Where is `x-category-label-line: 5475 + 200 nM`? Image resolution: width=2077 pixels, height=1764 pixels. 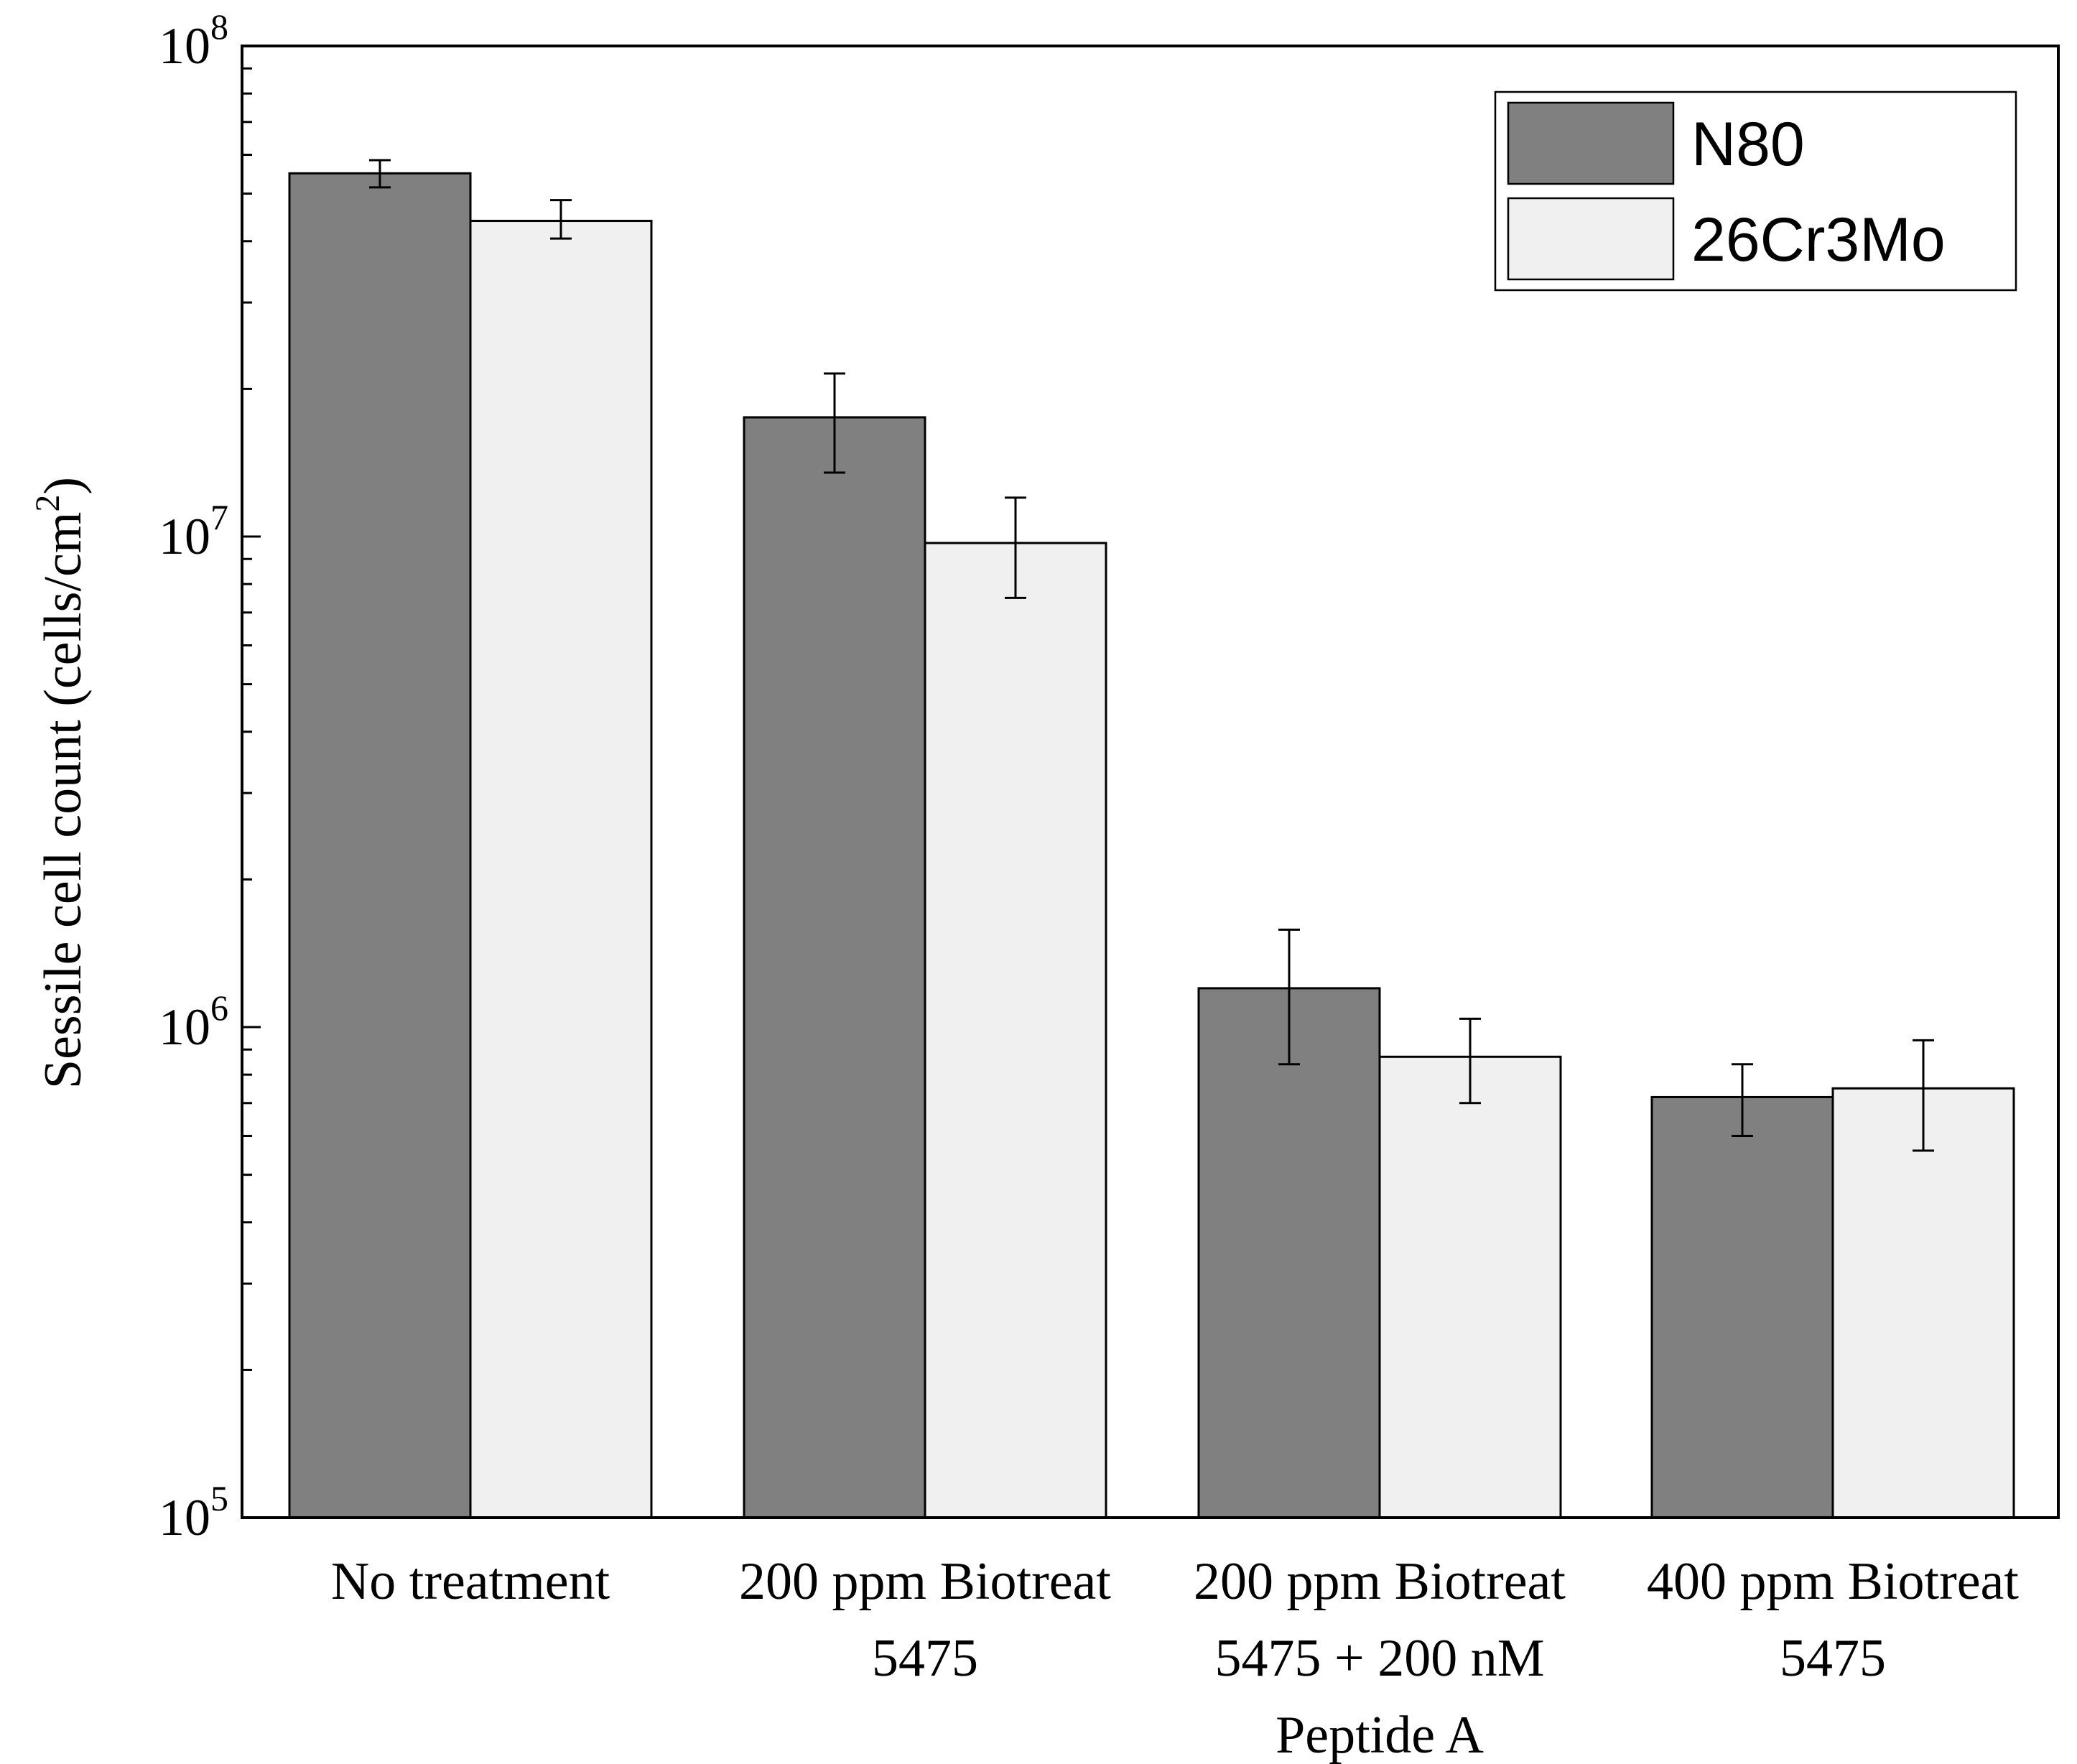
x-category-label-line: 5475 + 200 nM is located at coordinates (1379, 1658).